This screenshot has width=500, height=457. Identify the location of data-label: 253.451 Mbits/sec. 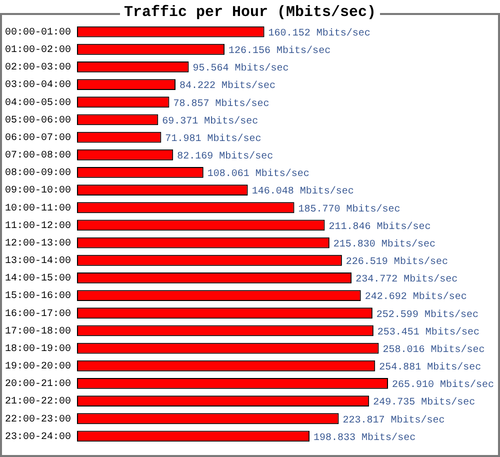
(428, 332).